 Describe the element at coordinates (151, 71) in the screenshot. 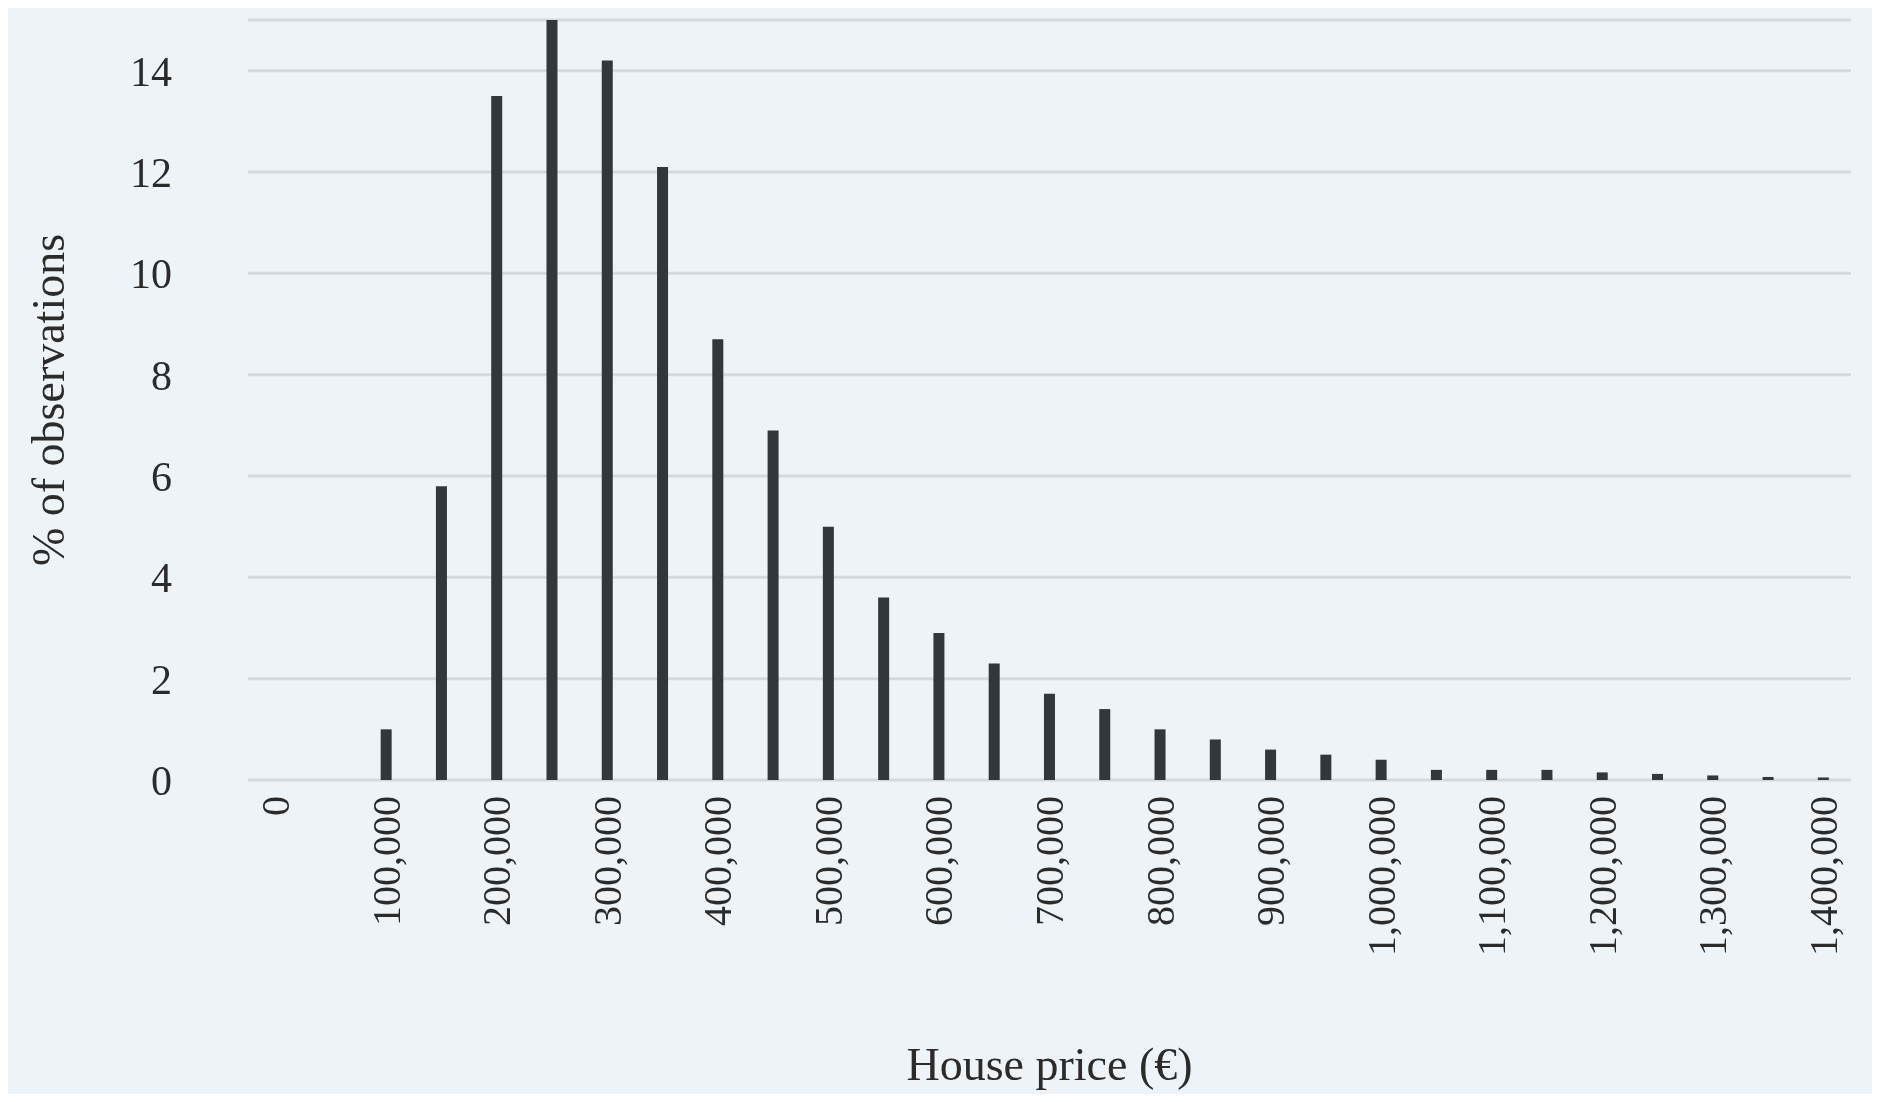

I see `y-tick-label: 14` at that location.